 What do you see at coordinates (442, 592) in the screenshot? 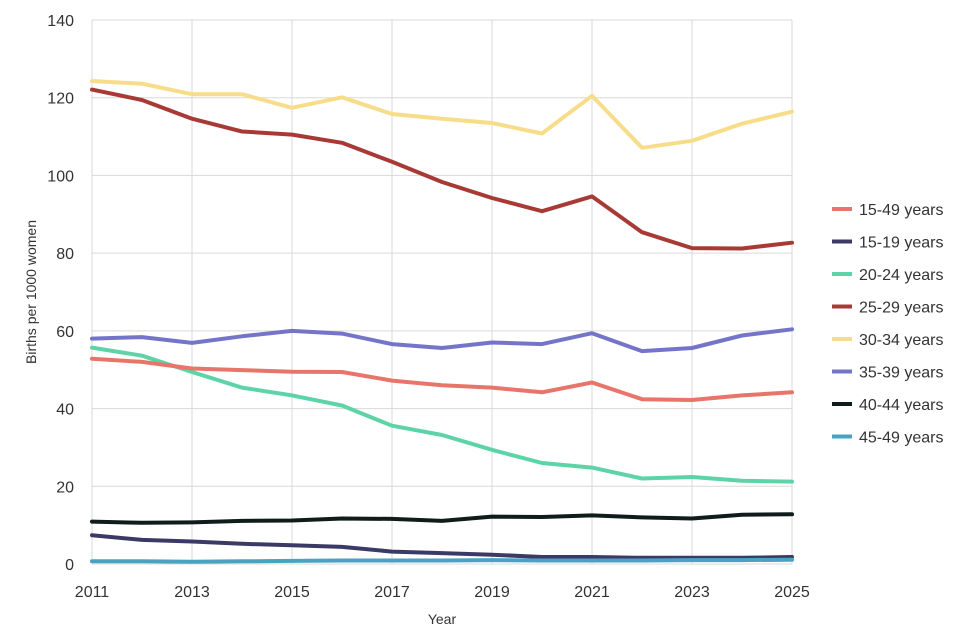
I see `x-axis-ticks: 2011 2013 2015 2017 2019 2021 2023 2025` at bounding box center [442, 592].